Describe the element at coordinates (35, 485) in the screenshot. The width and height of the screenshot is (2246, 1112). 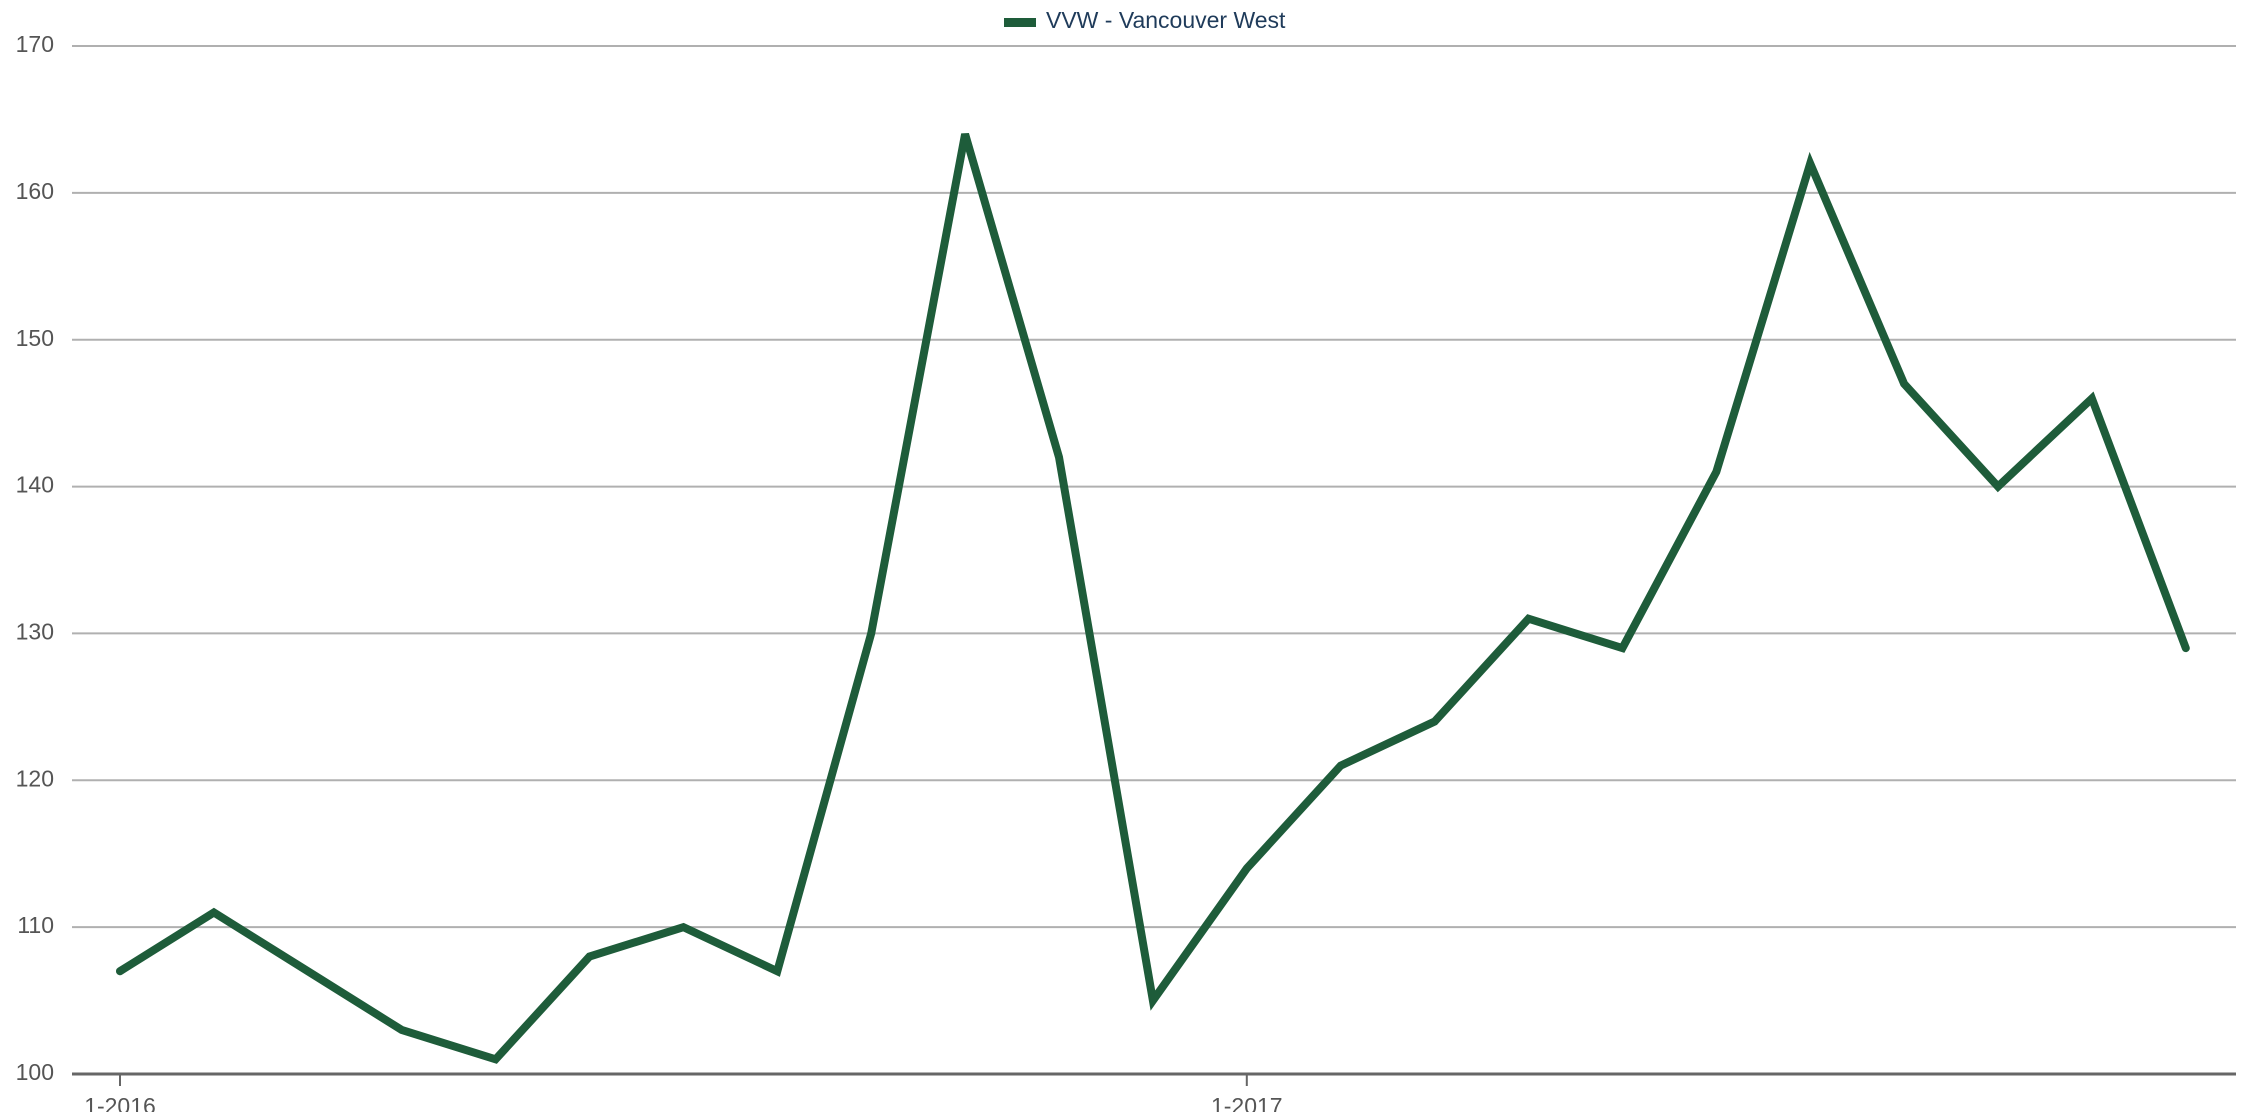
I see `y-tick-label: 140` at that location.